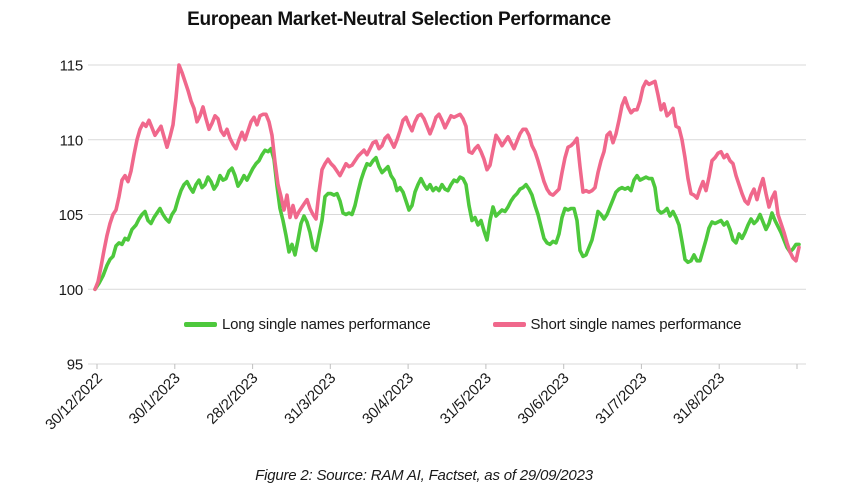  Describe the element at coordinates (71, 215) in the screenshot. I see `y-tick-label: 105` at that location.